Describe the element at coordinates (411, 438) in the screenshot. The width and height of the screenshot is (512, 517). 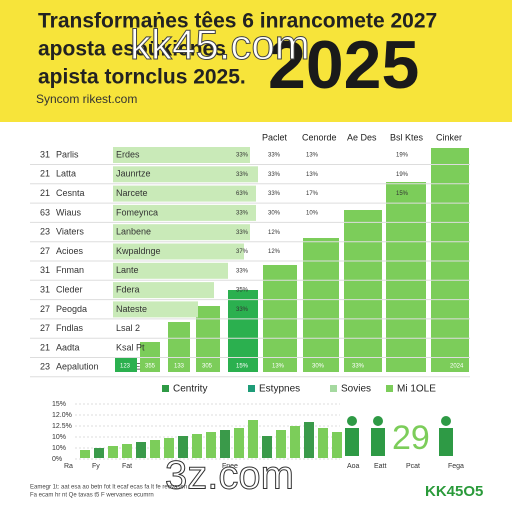
I see `big-number: 29` at that location.